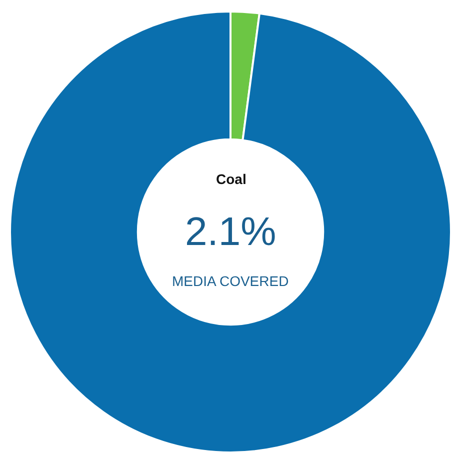 The height and width of the screenshot is (464, 461). I want to click on text: MEDIA COVERED, so click(230, 281).